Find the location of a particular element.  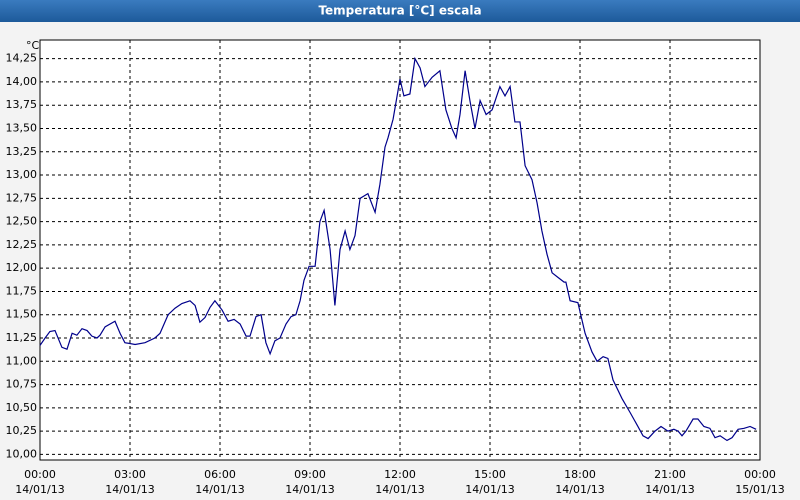

y-tick-label: 13,25 is located at coordinates (22, 151).